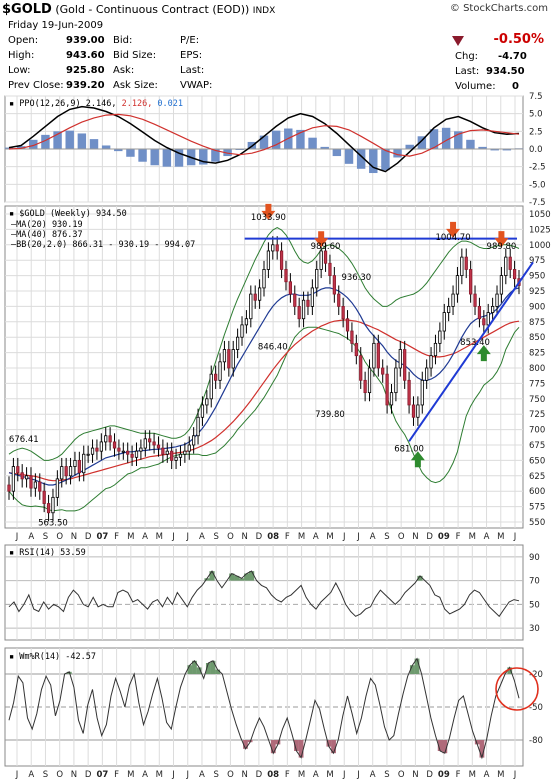  What do you see at coordinates (537, 185) in the screenshot?
I see `ppo-tick-label: -5.0` at bounding box center [537, 185].